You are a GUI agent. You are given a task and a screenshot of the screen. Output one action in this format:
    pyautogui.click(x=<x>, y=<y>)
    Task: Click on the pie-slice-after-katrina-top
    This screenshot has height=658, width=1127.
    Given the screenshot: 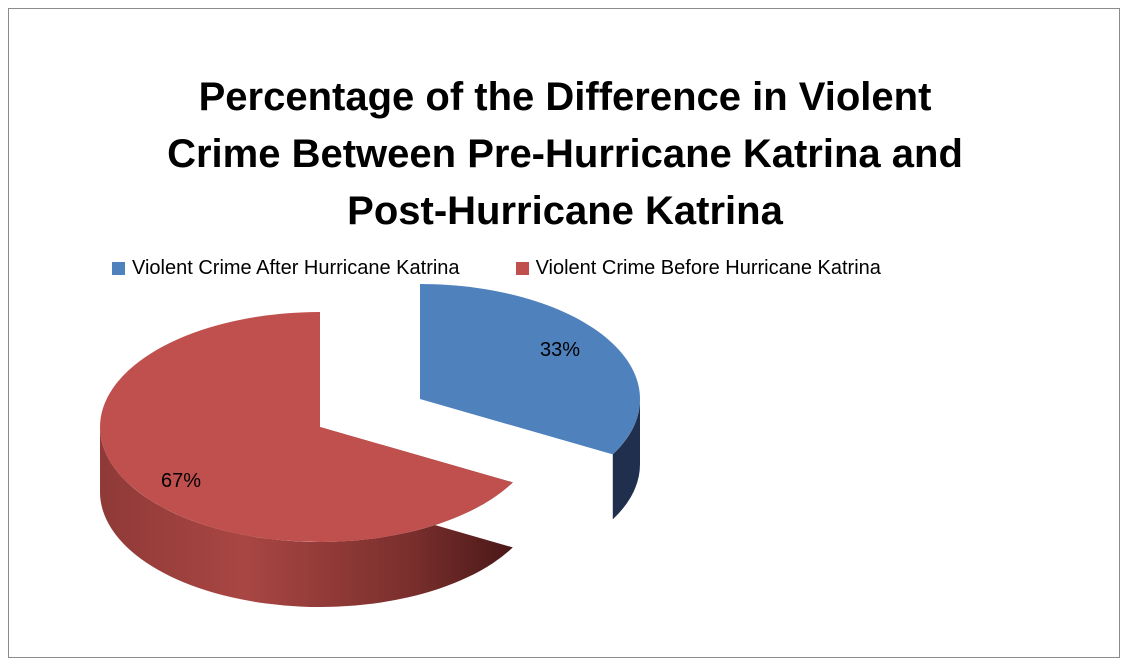 What is the action you would take?
    pyautogui.click(x=530, y=369)
    